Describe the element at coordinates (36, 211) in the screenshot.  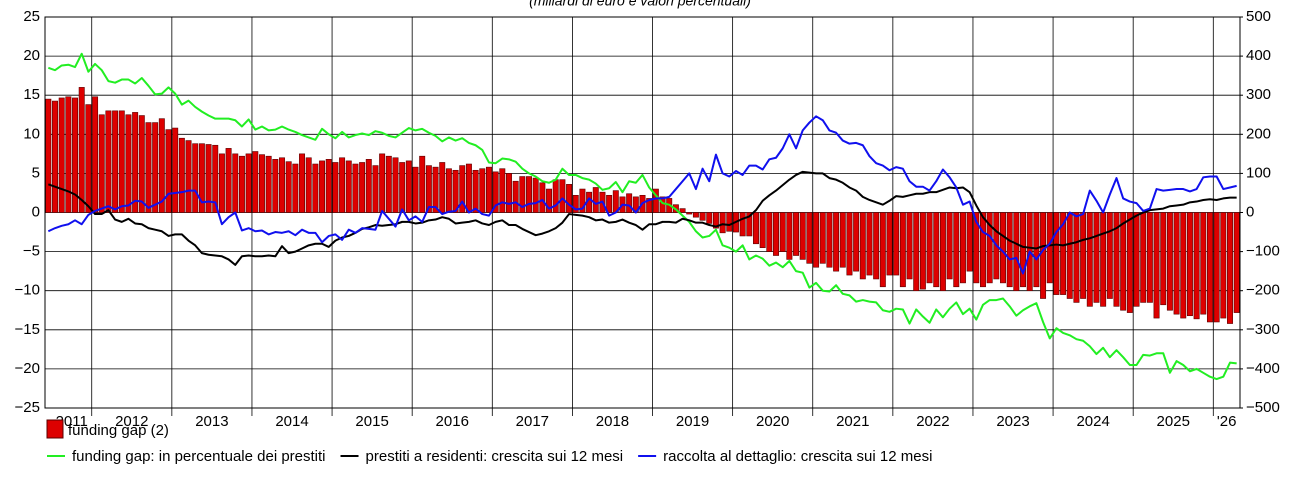
I see `y-tick-label: 0` at that location.